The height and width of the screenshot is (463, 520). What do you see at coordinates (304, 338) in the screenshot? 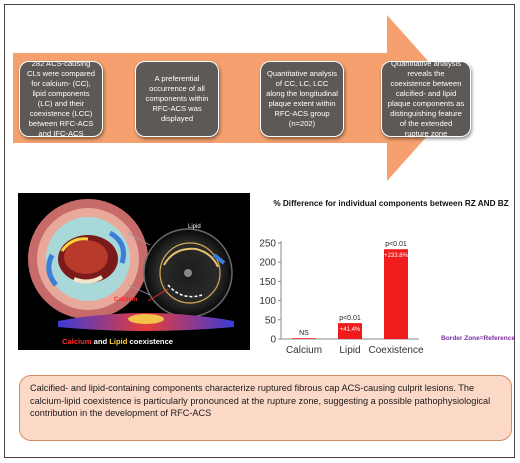
I see `bar-calcium` at bounding box center [304, 338].